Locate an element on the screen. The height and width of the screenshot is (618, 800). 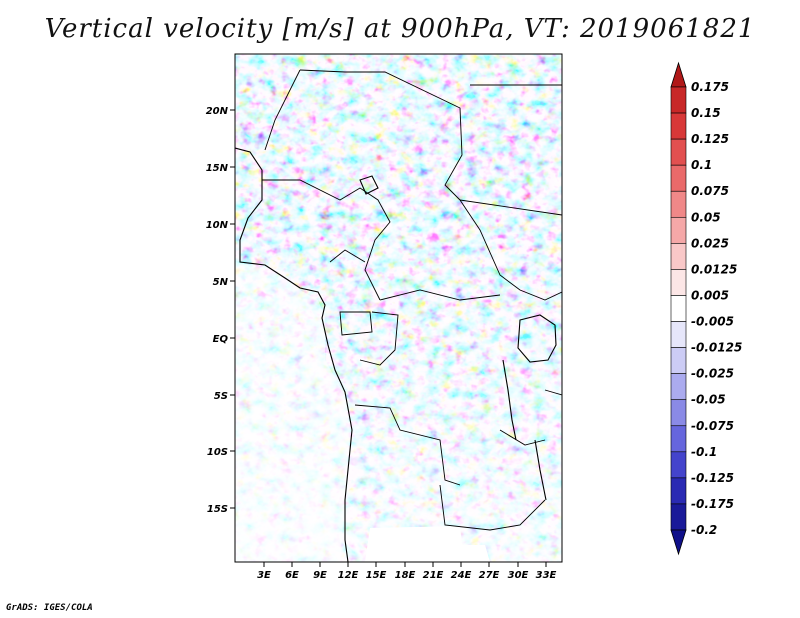
lat-tick: 10N is located at coordinates (220, 225).